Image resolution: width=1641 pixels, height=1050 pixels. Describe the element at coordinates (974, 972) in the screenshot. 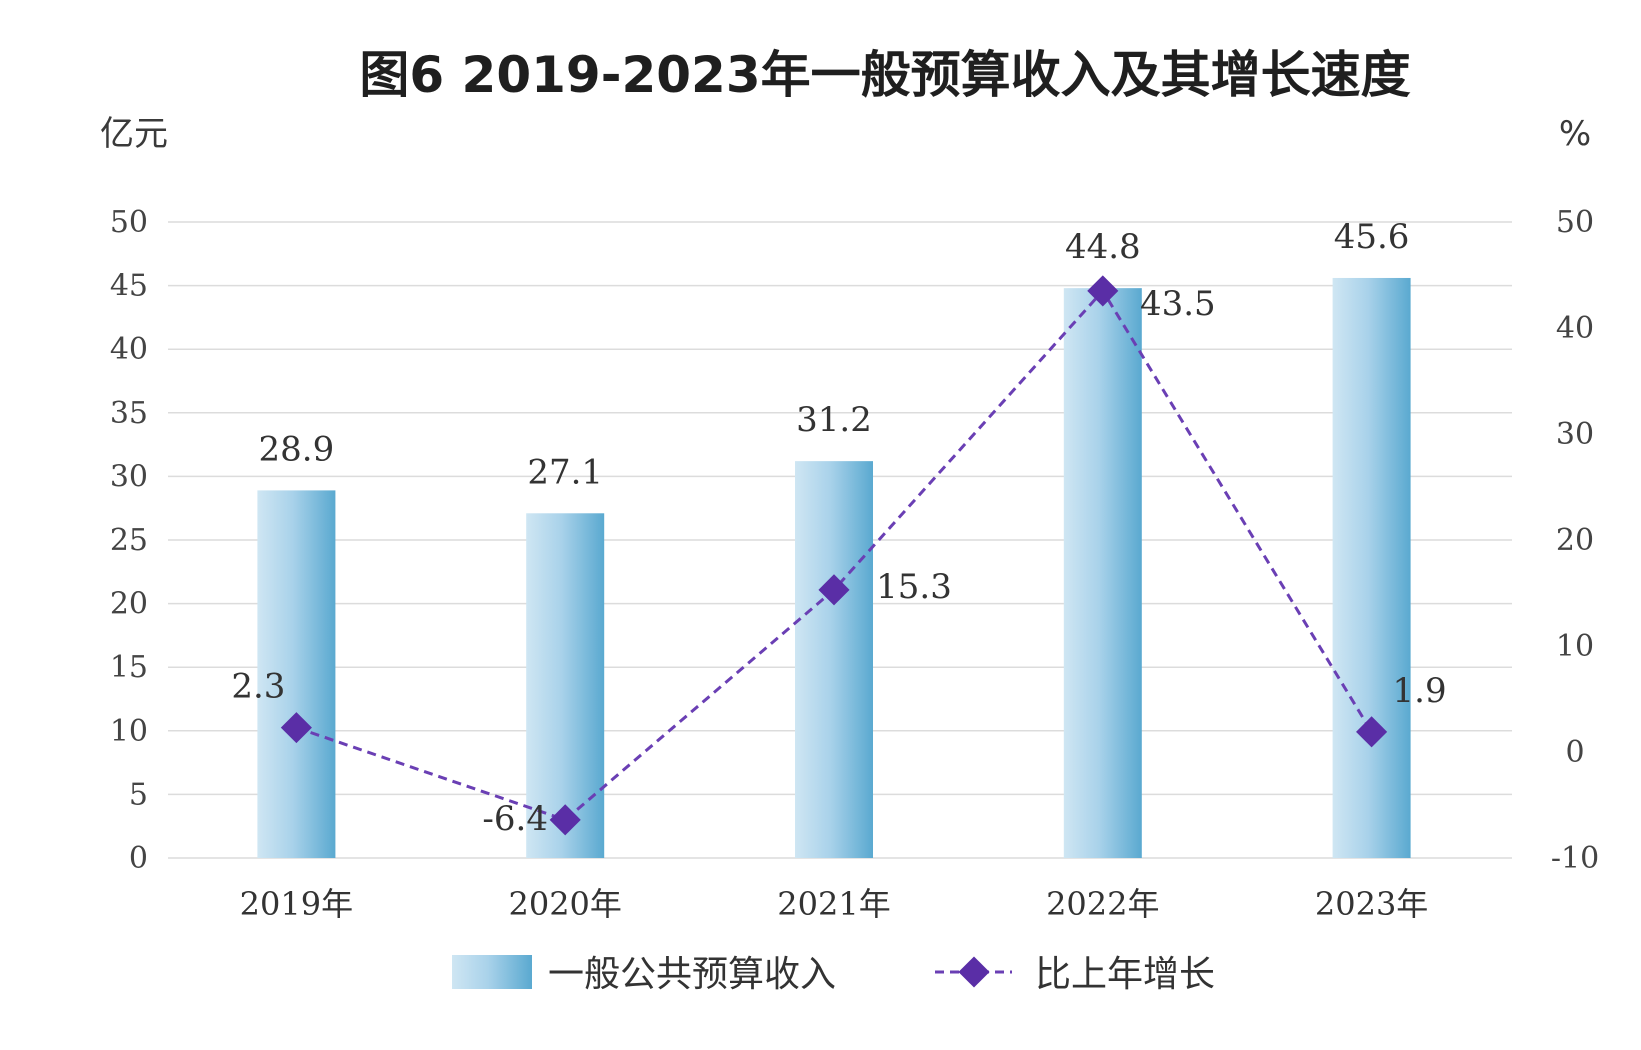

I see `legend-line-marker` at that location.